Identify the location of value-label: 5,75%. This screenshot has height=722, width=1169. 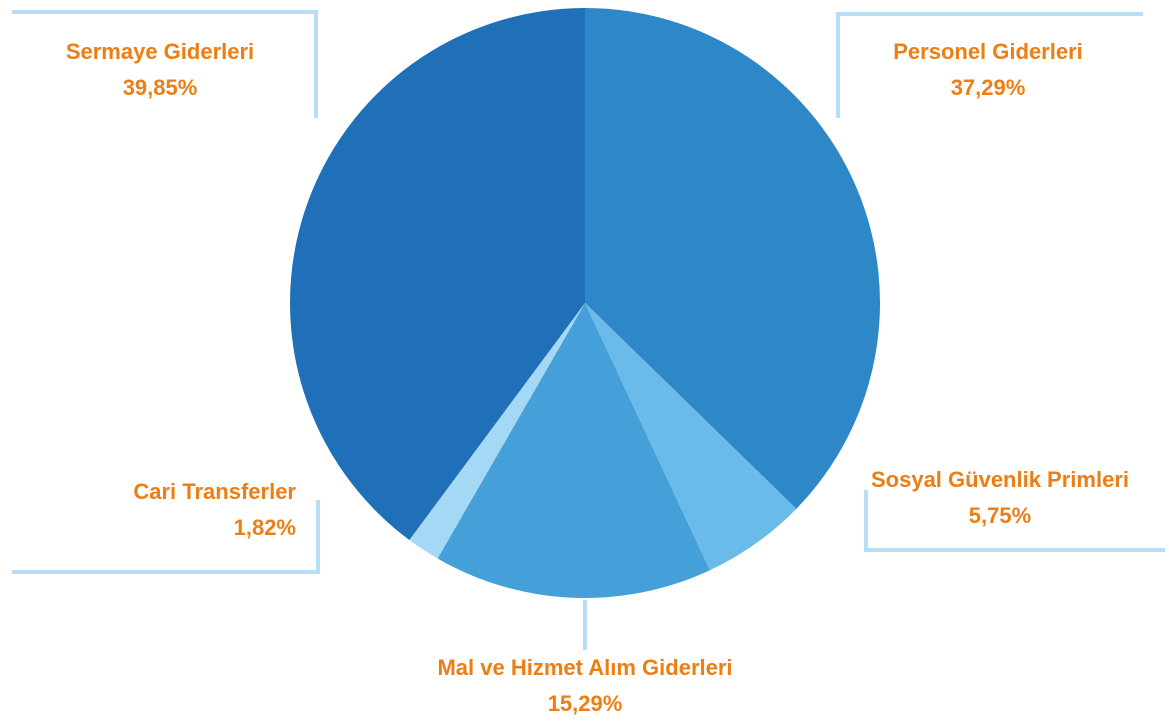
(1000, 515).